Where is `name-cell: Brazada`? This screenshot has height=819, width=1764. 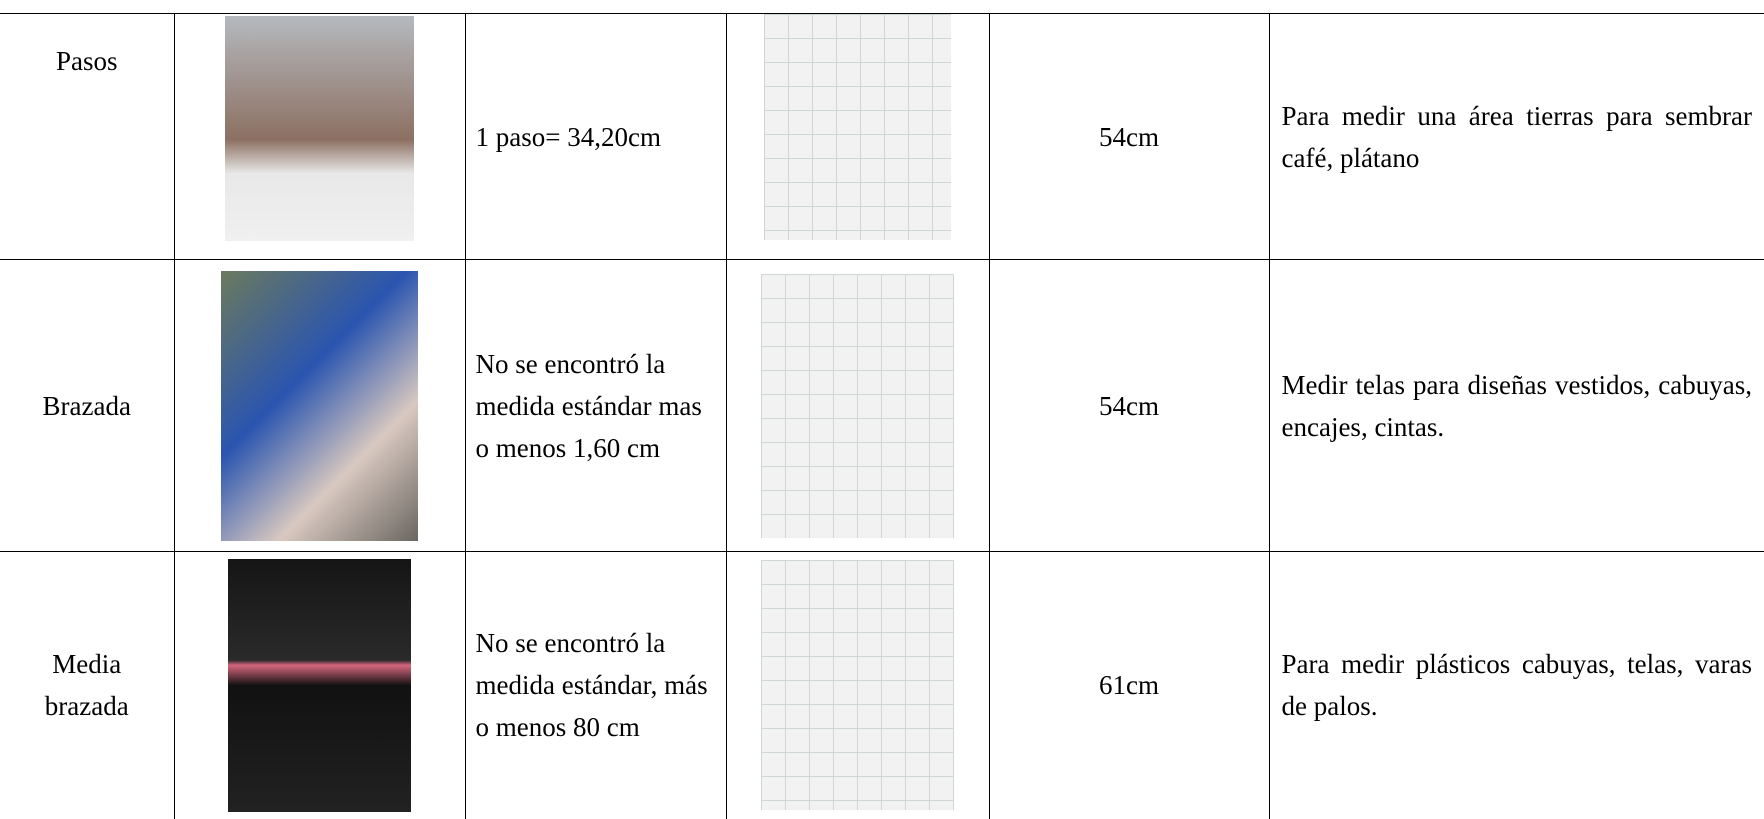 name-cell: Brazada is located at coordinates (87, 405).